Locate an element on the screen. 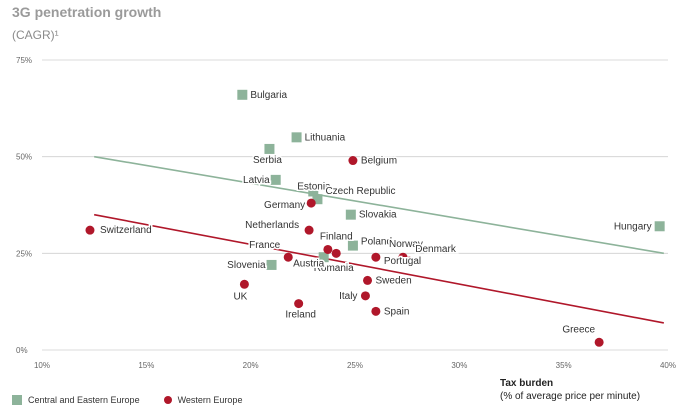  y-tick-label: 25% is located at coordinates (24, 253).